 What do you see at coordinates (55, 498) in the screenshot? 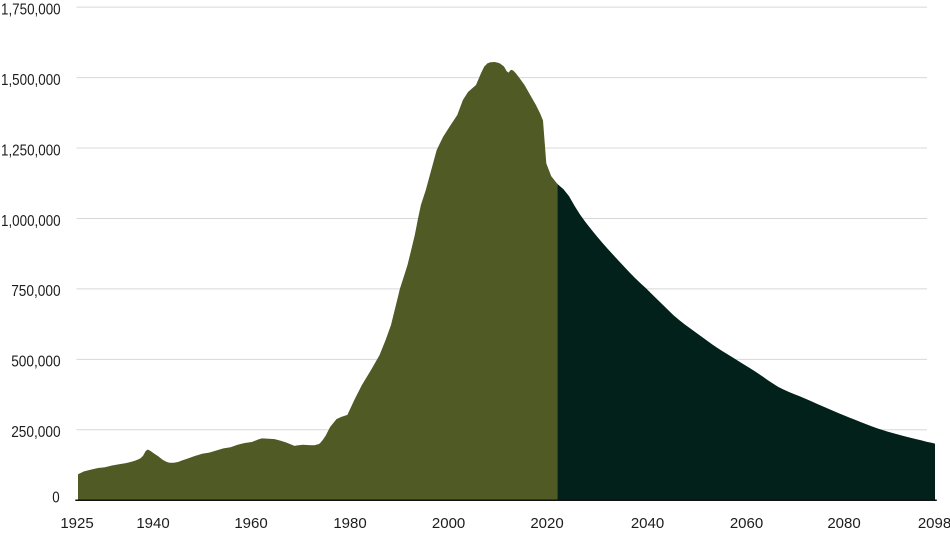
I see `svg-text: 0` at bounding box center [55, 498].